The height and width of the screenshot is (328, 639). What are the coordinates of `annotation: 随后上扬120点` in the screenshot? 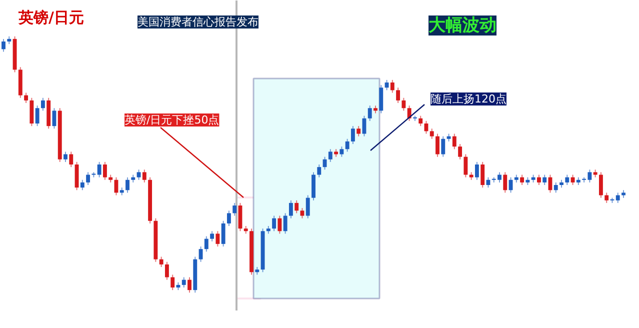 It's located at (468, 99).